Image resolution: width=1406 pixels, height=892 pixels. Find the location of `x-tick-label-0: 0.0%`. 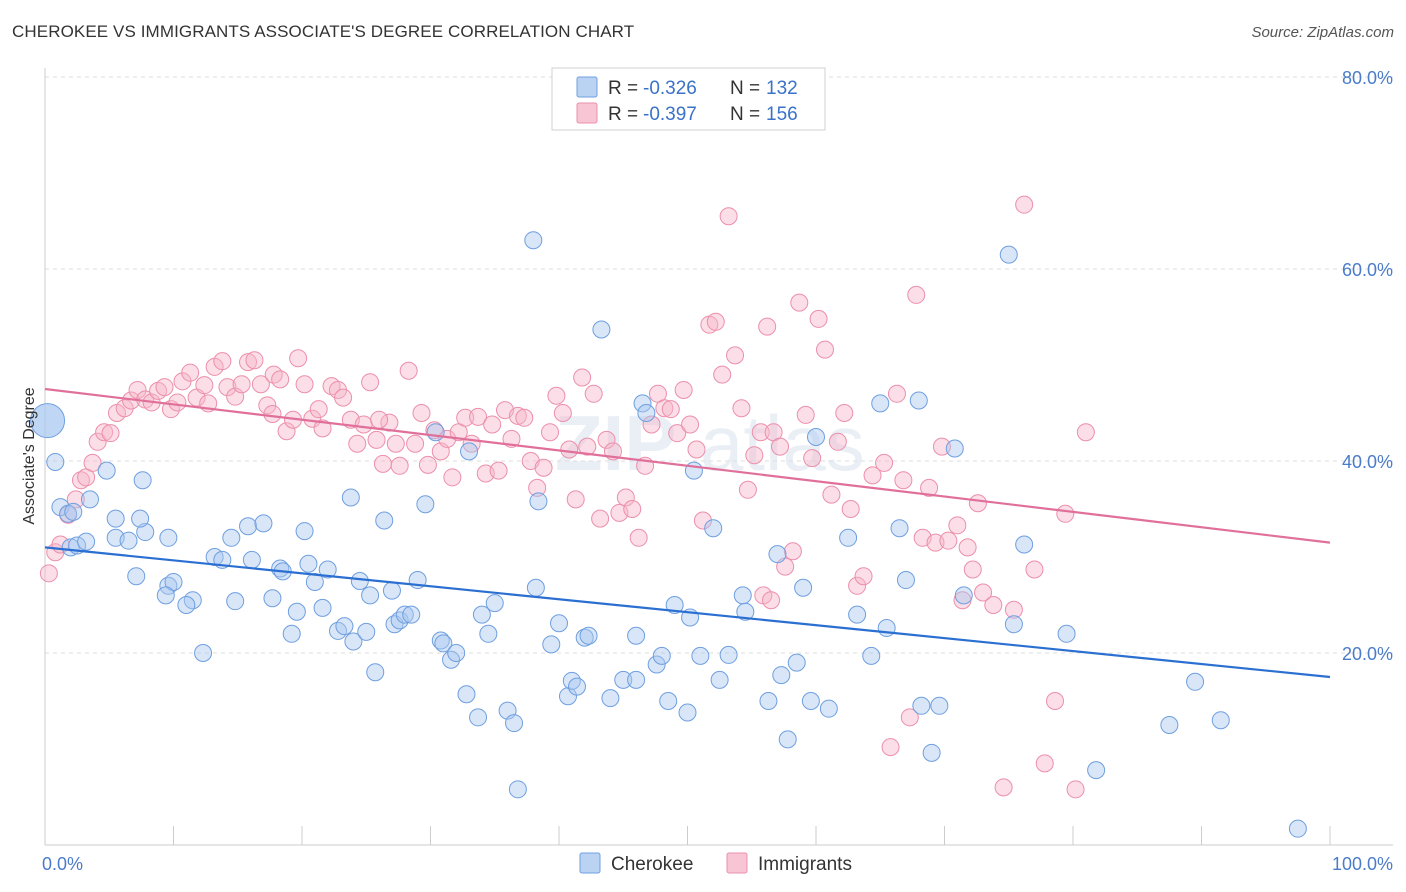

x-tick-label-0: 0.0% is located at coordinates (62, 864).